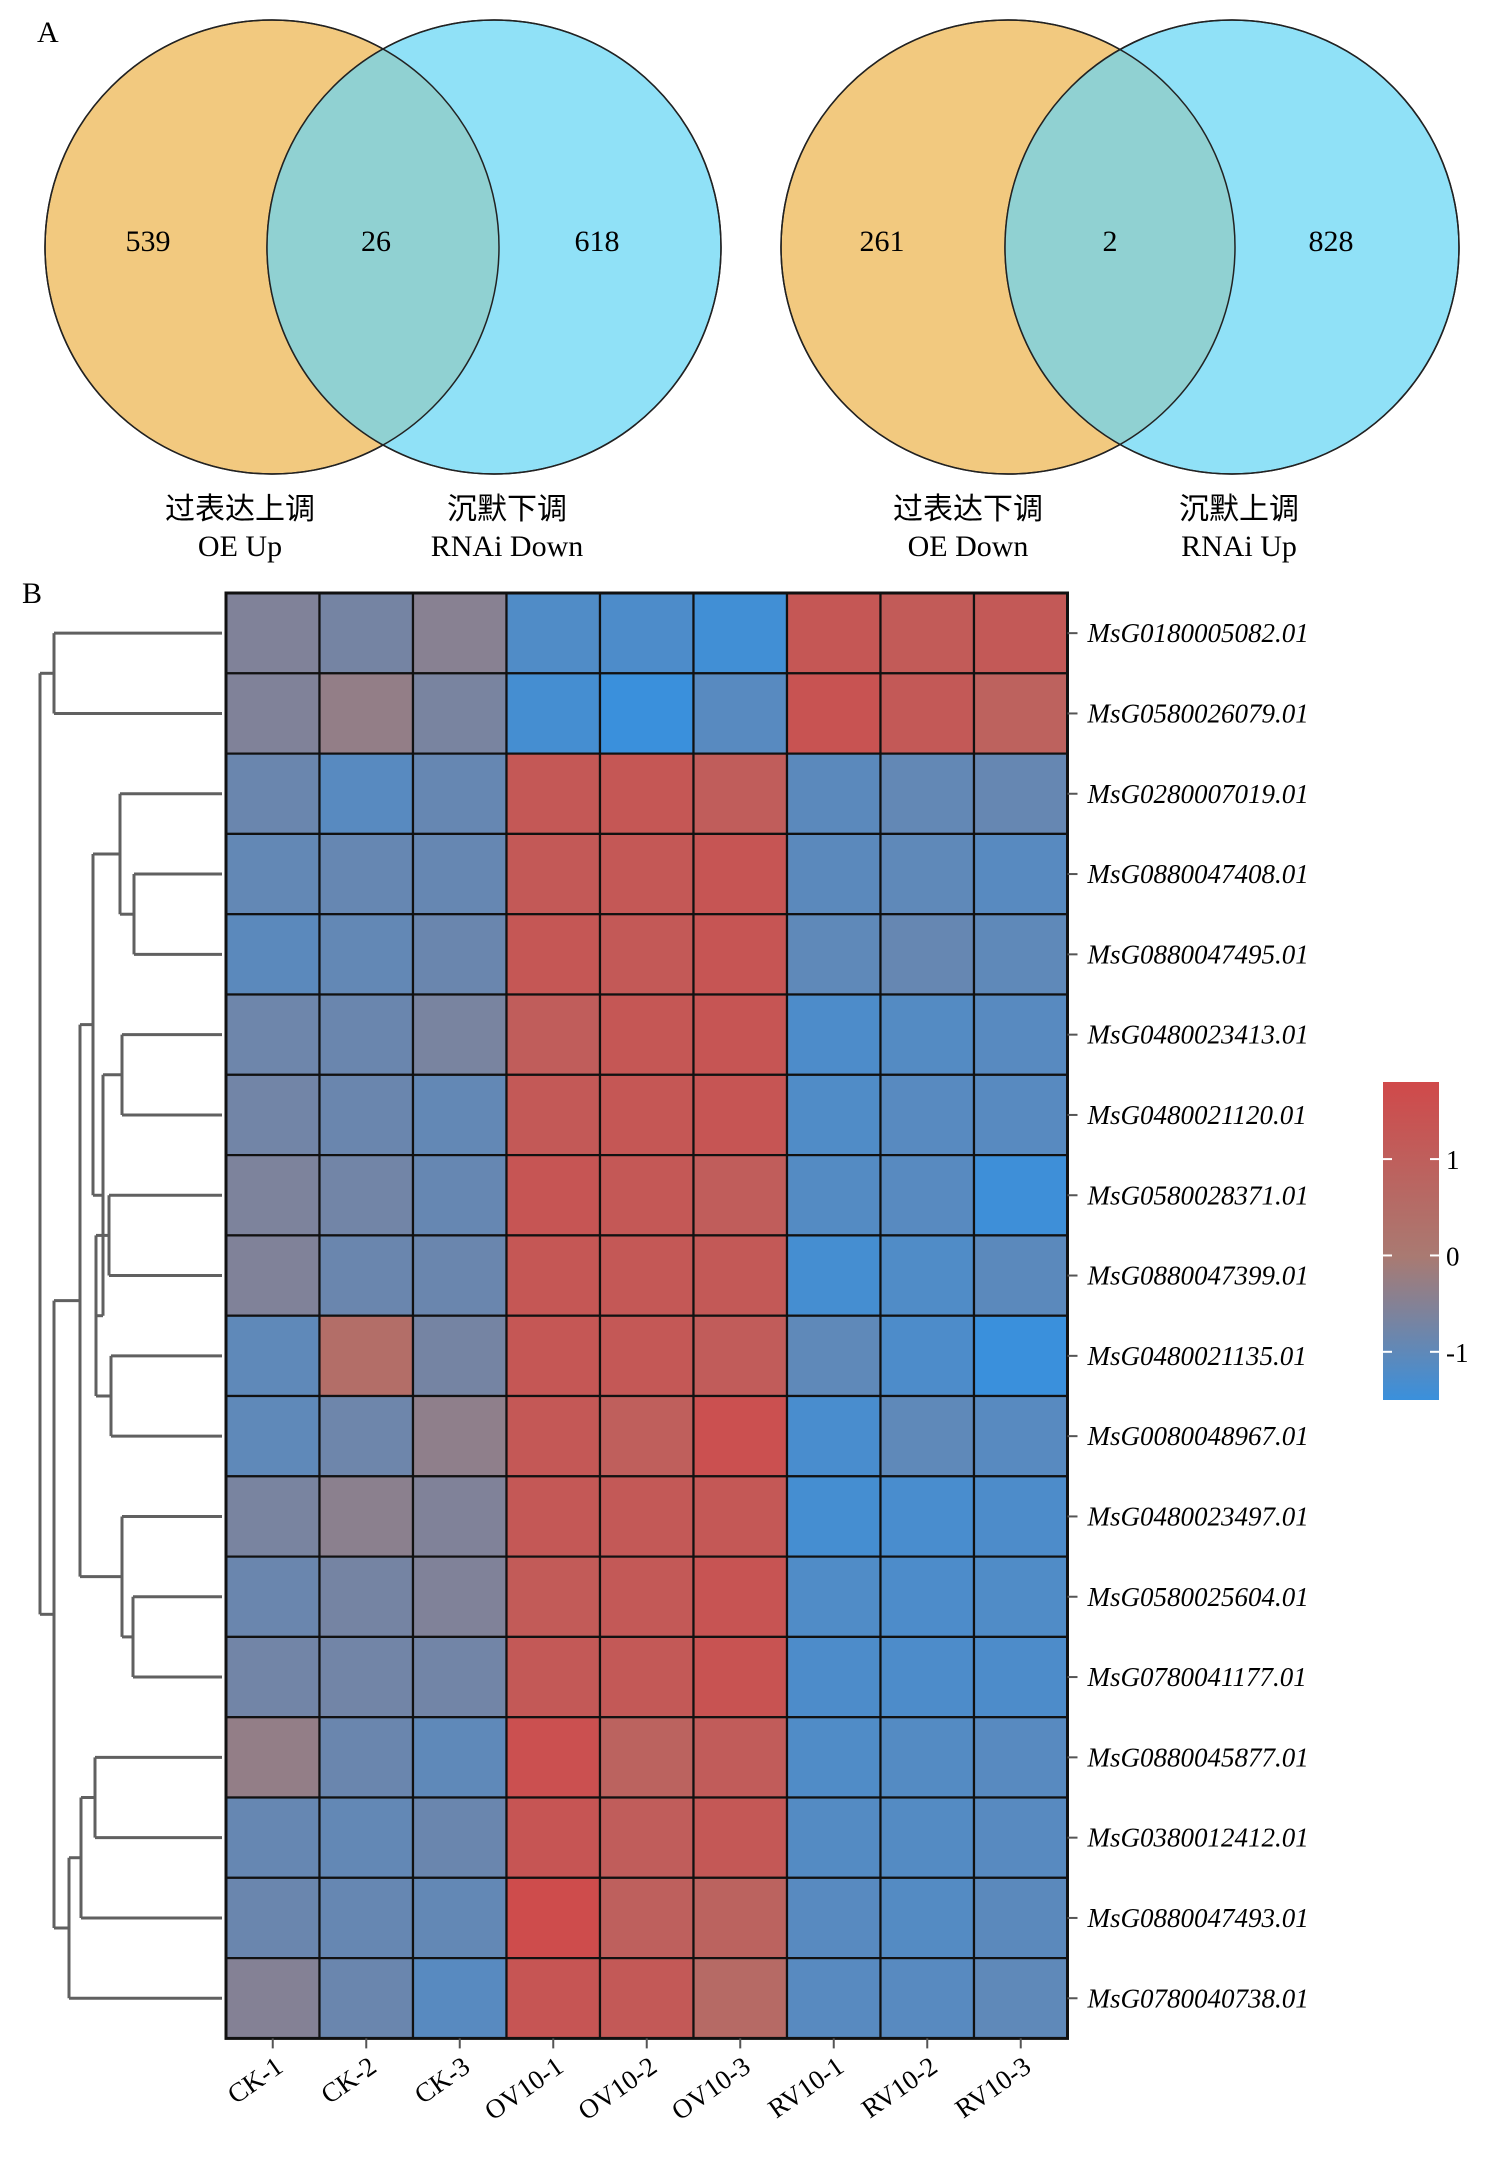 This screenshot has height=2158, width=1507. I want to click on gene-label: MsG0580028371.01, so click(1198, 1195).